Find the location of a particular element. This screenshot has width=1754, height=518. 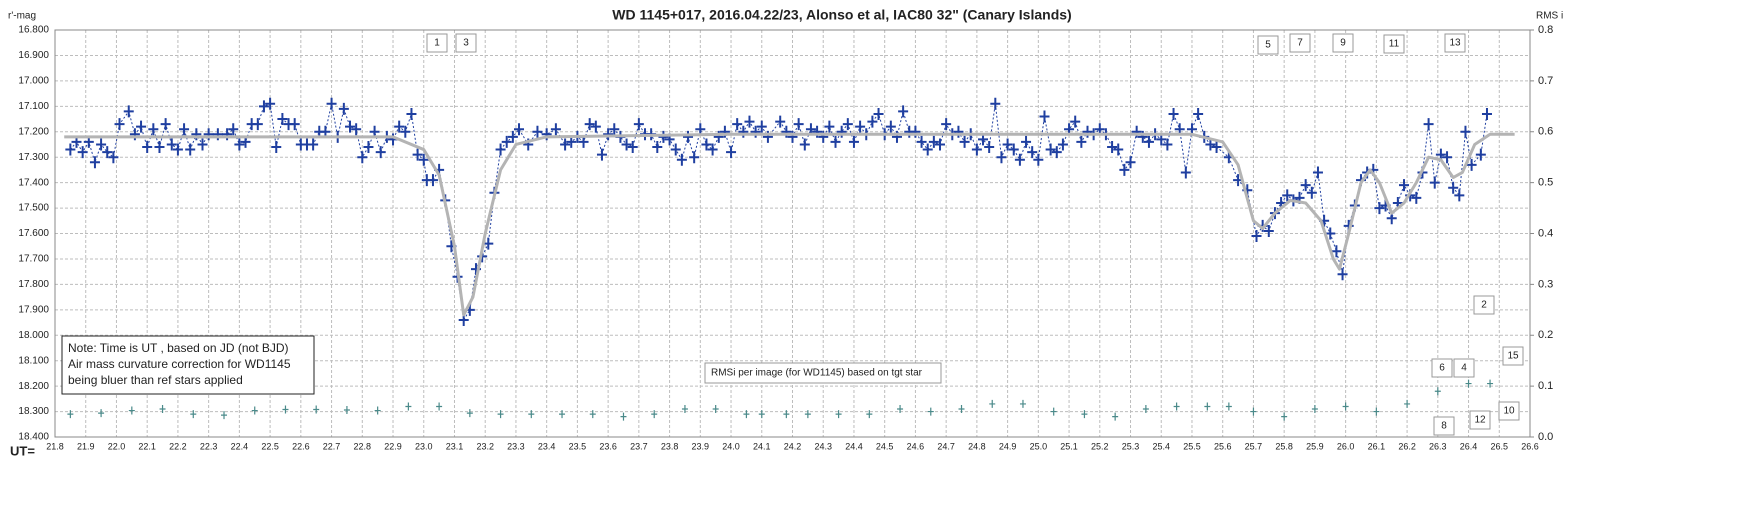

x-tick-label: 24.5 is located at coordinates (885, 446).